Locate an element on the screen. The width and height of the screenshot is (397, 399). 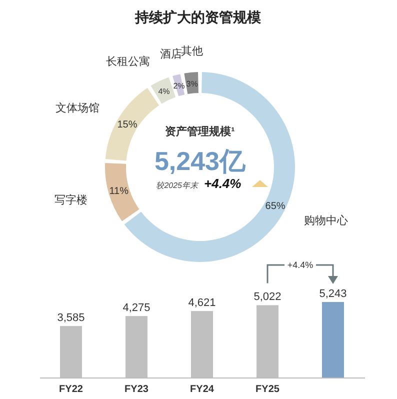
x-tick-label: FY25 is located at coordinates (268, 389).